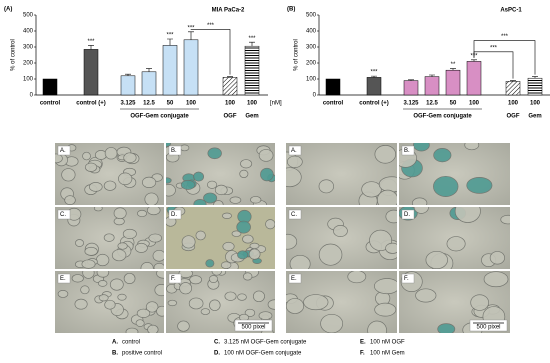 The height and width of the screenshot is (363, 550). What do you see at coordinates (174, 151) in the screenshot?
I see `panel-label: B.` at bounding box center [174, 151].